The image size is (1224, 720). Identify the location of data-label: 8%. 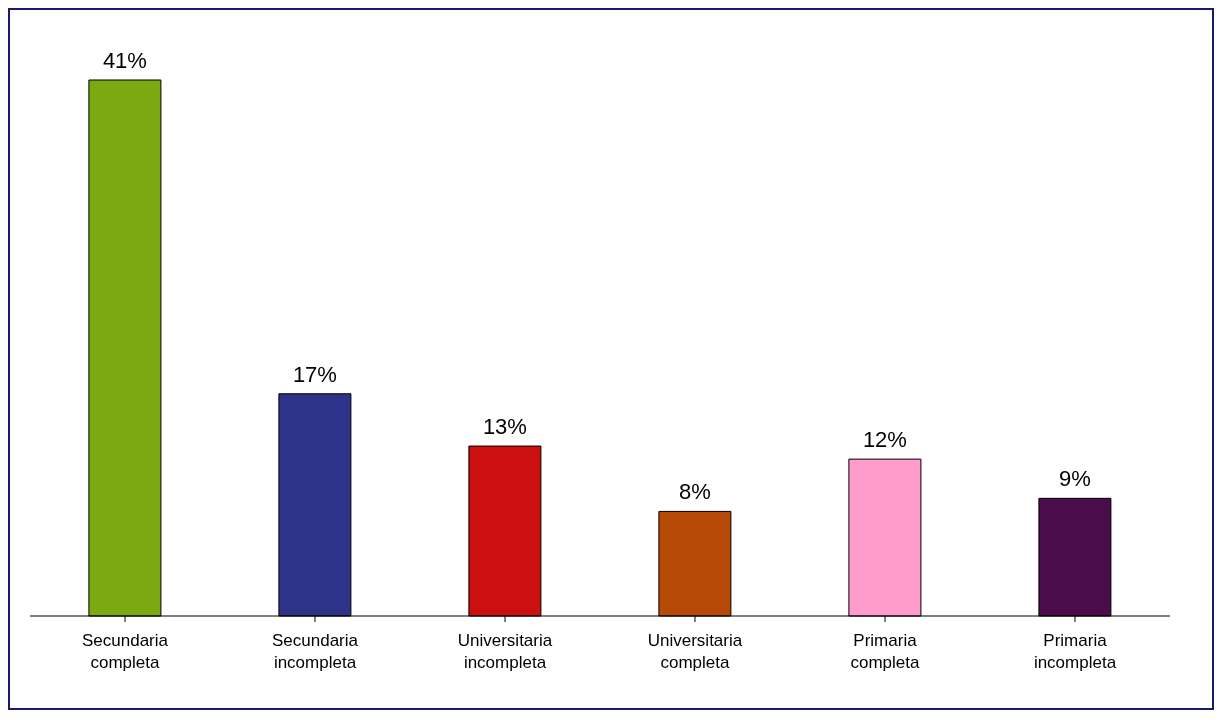
(695, 492).